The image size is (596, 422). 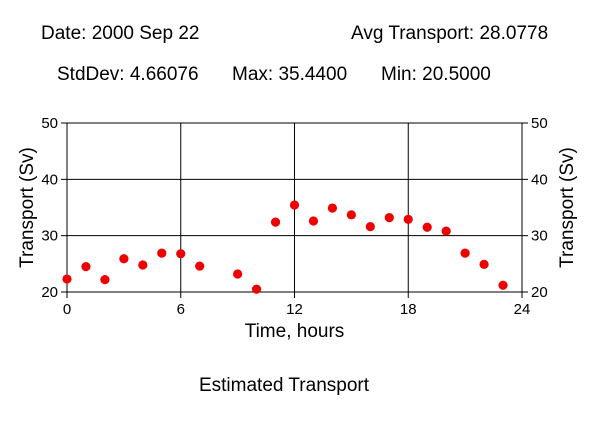 I want to click on y-tick-label-left-40: 40, so click(x=49, y=179).